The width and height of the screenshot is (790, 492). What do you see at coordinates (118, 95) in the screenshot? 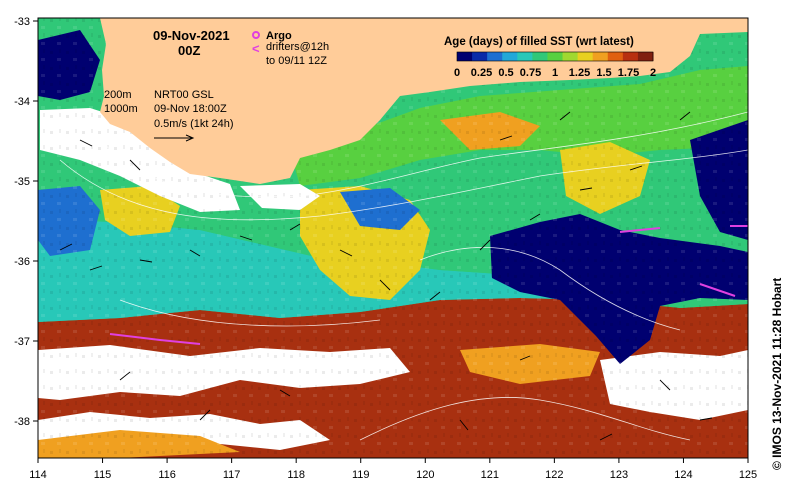
I see `isobath-label-200m: 200m` at bounding box center [118, 95].